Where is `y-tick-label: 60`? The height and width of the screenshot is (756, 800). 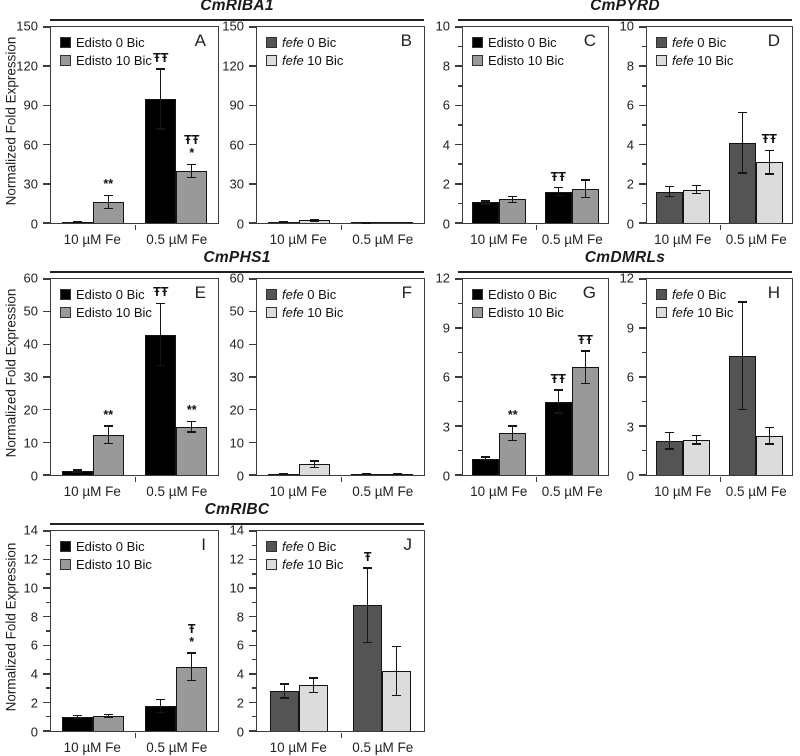
y-tick-label: 60 is located at coordinates (236, 278).